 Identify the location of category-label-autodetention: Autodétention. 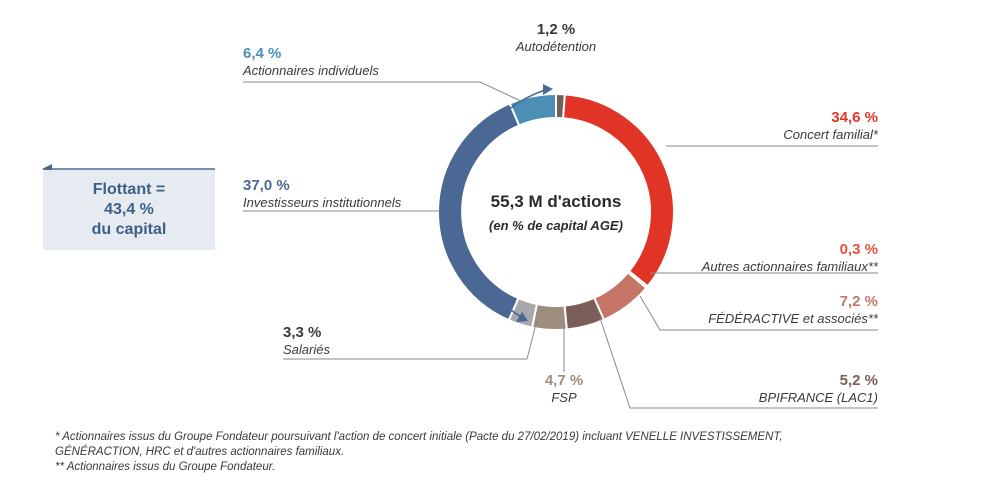
(555, 46).